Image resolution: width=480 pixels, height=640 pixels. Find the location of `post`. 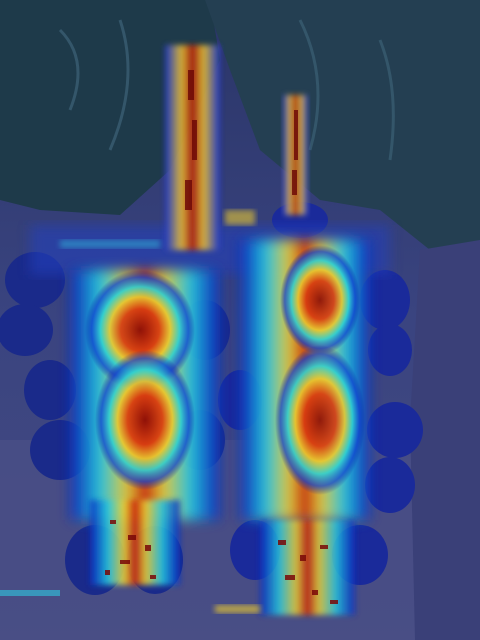

post is located at coordinates (445, 440).